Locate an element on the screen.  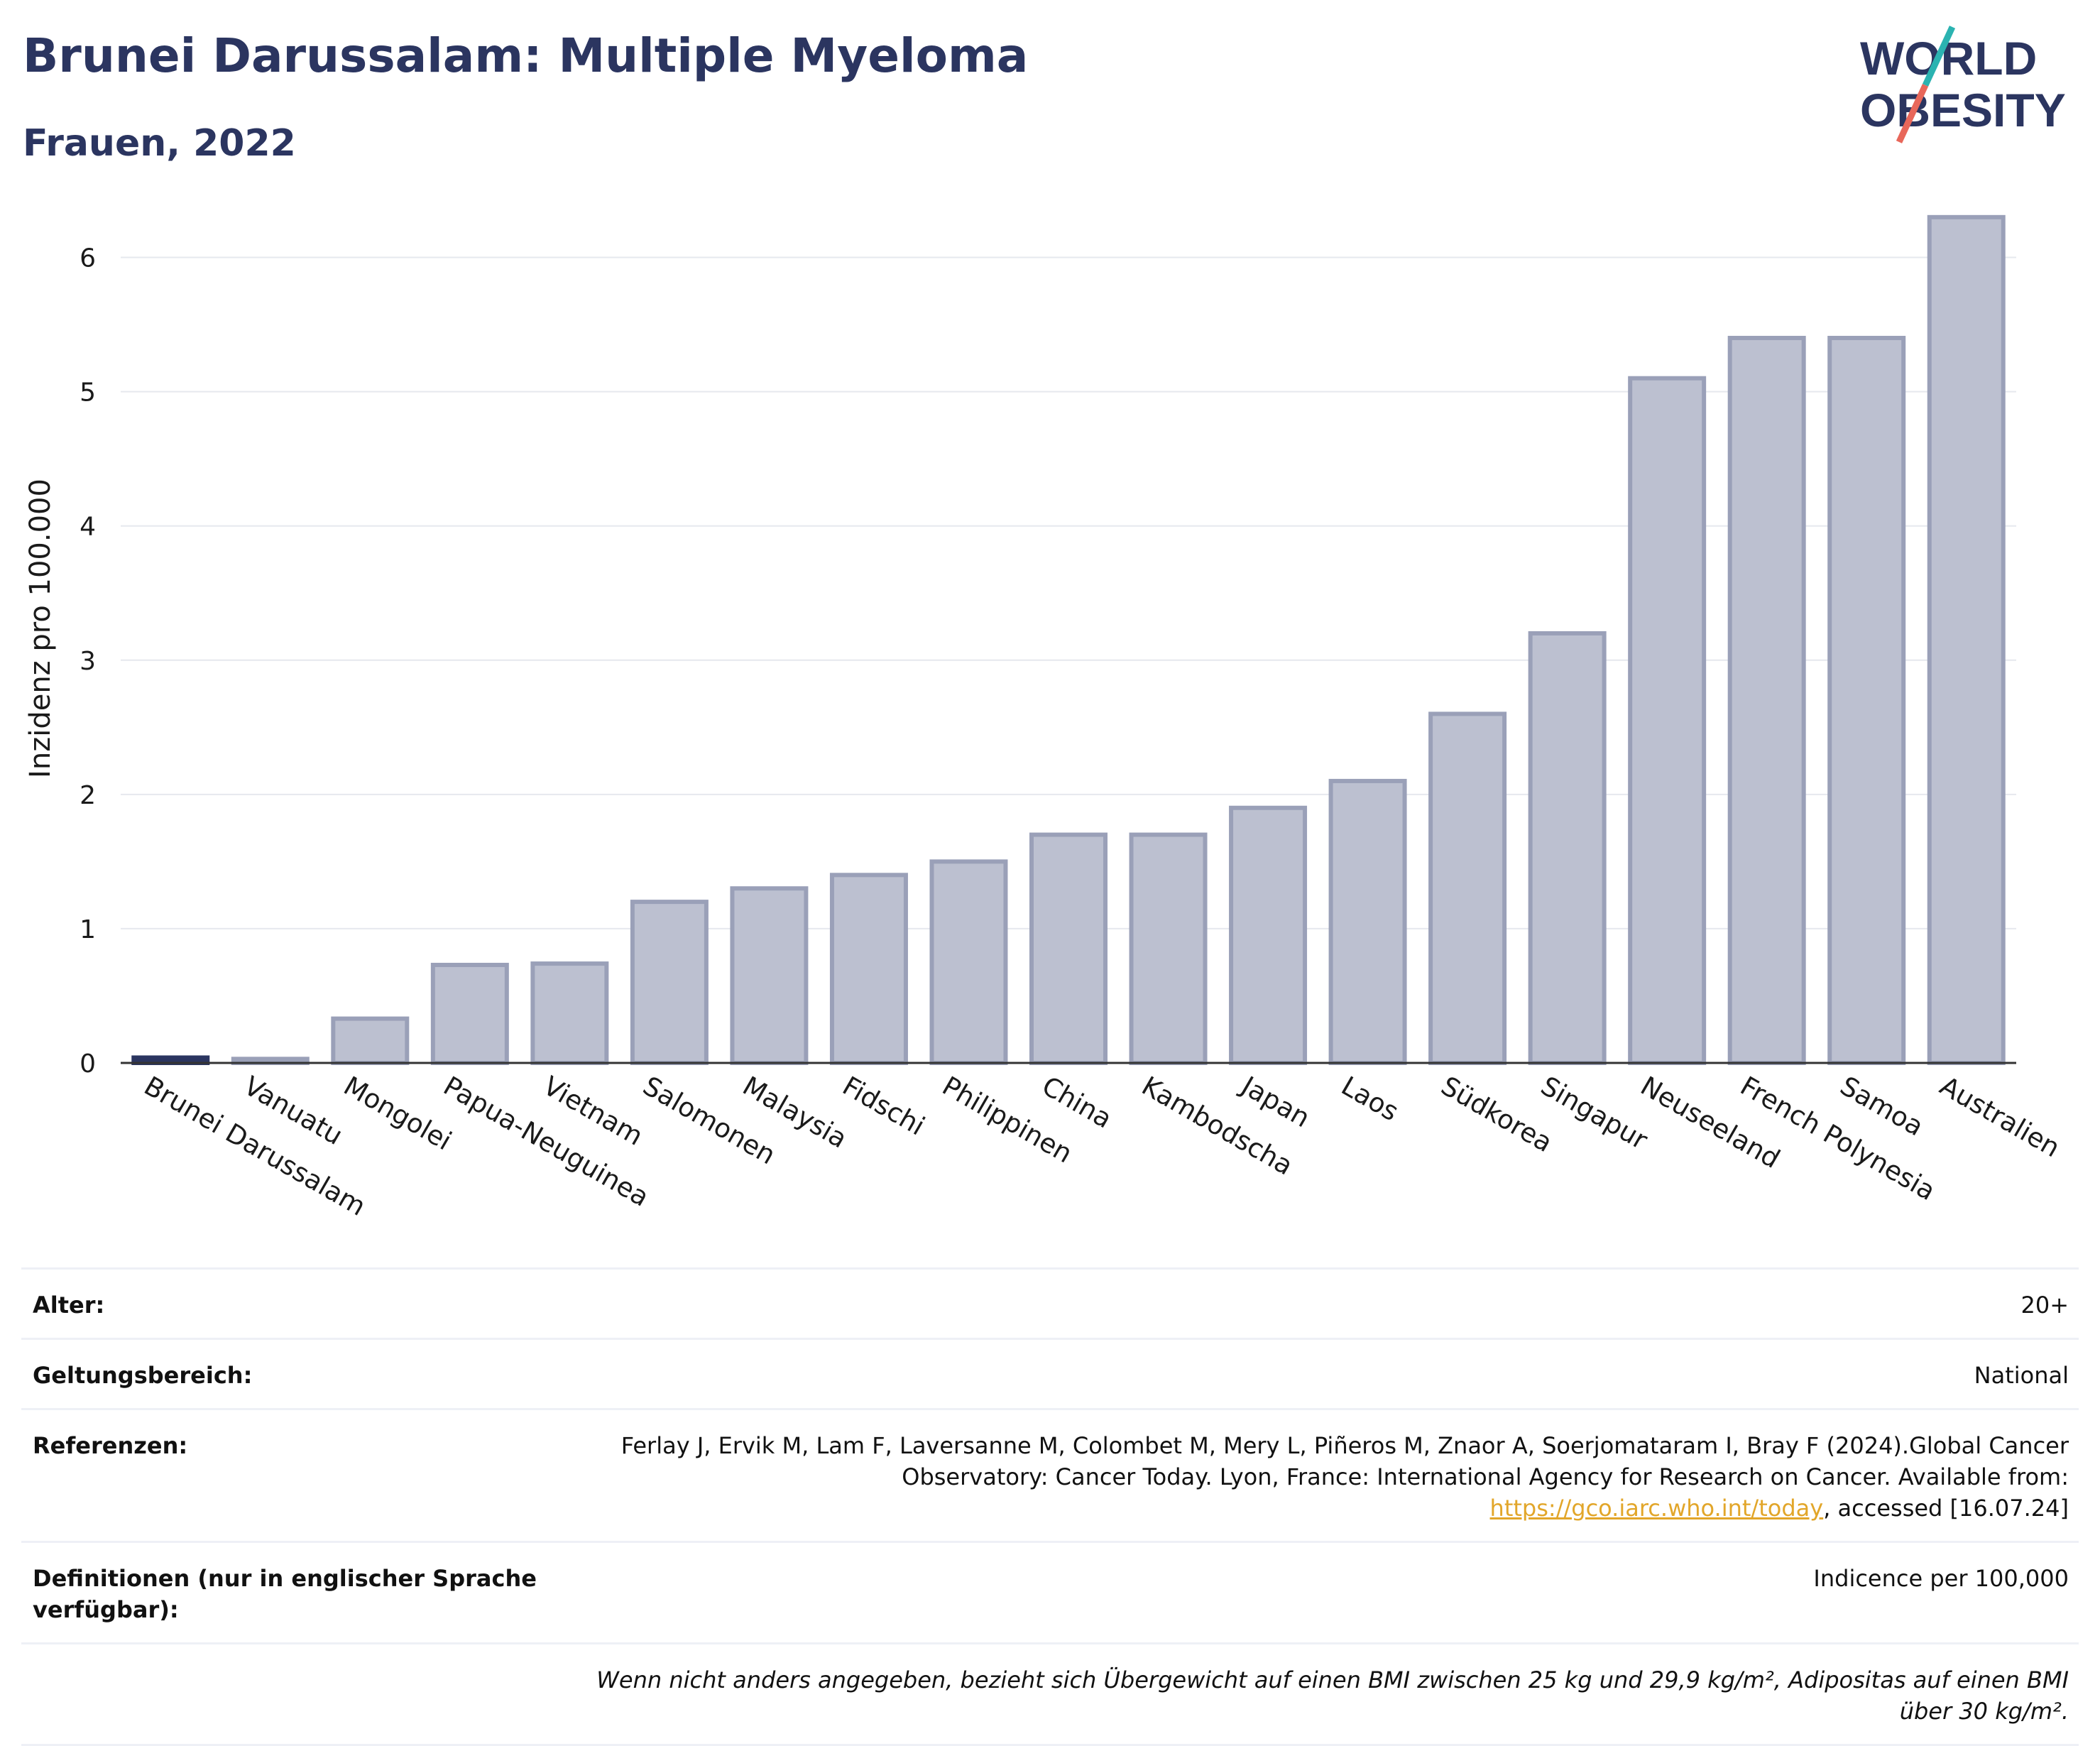
scope-value: National is located at coordinates (2021, 1375).